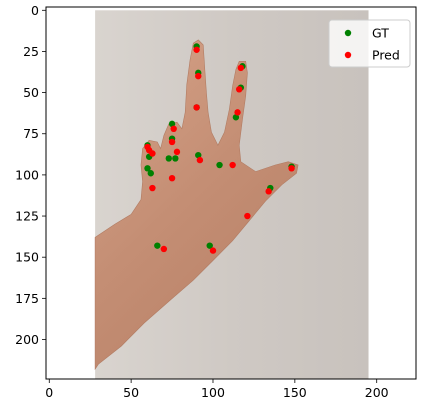  I want to click on x-axis: 0 50 100 150 200, so click(217, 389).